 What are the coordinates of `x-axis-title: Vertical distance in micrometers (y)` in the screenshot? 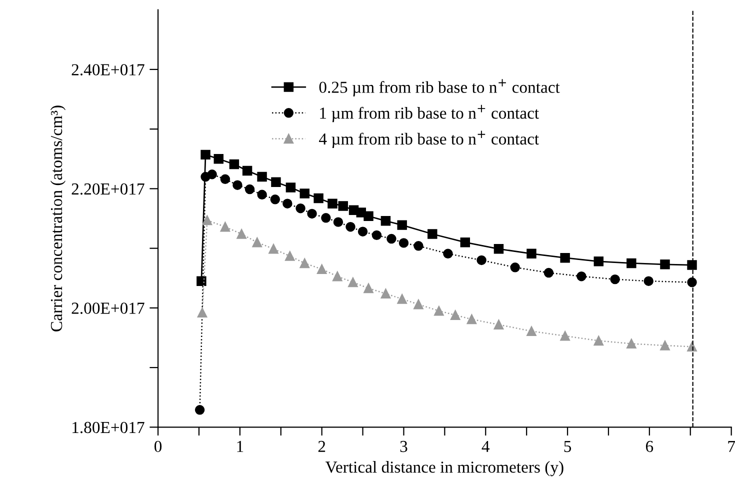 It's located at (444, 468).